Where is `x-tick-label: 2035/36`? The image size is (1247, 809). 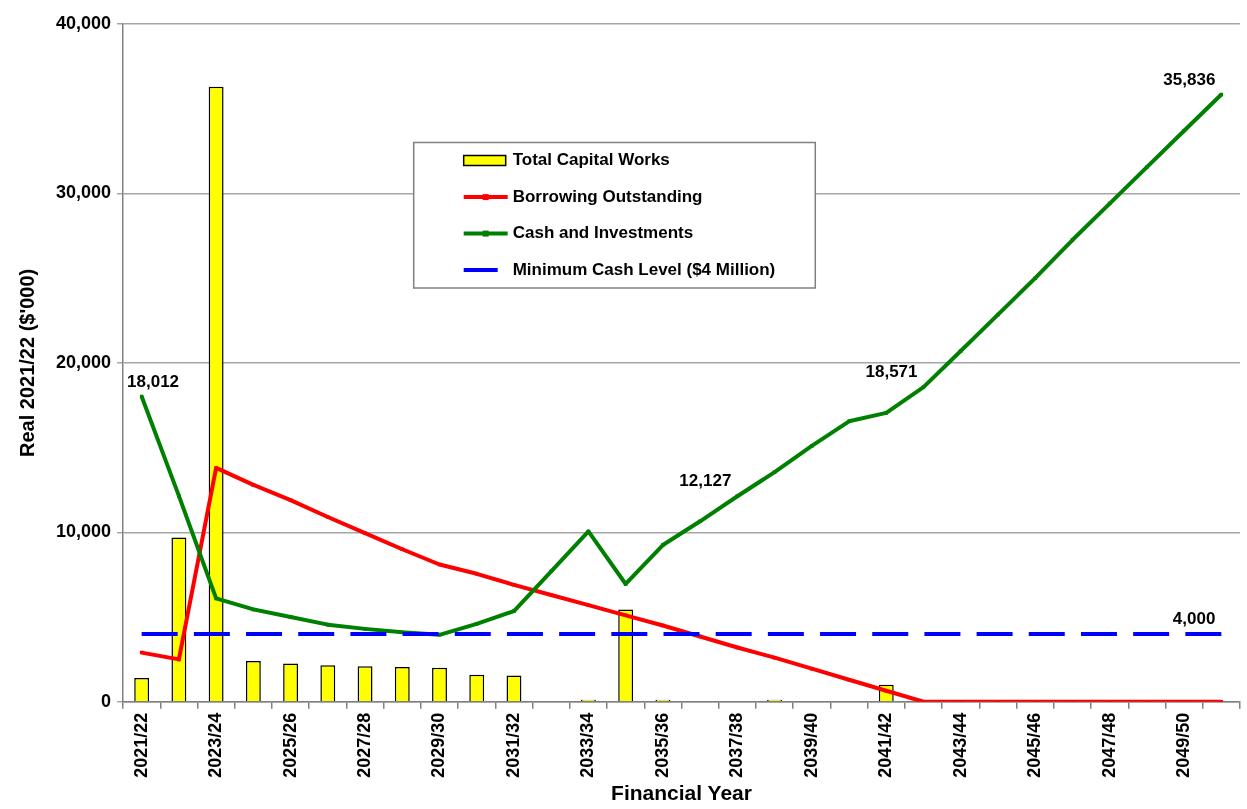
x-tick-label: 2035/36 is located at coordinates (661, 745).